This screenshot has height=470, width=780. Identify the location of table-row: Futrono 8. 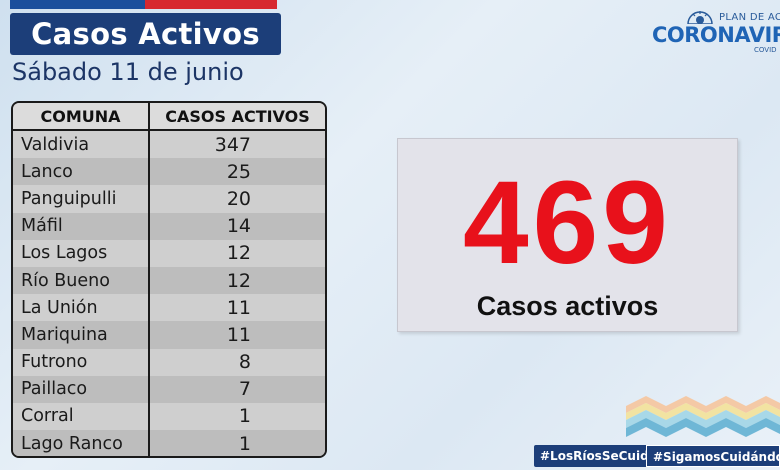
(169, 362).